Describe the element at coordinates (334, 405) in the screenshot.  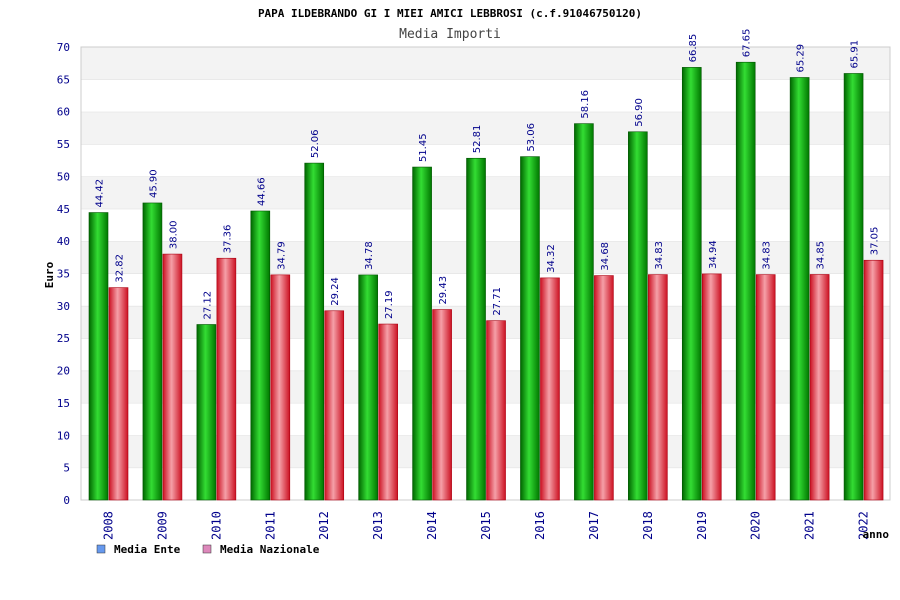
I see `bar-media-nazionale-2012` at that location.